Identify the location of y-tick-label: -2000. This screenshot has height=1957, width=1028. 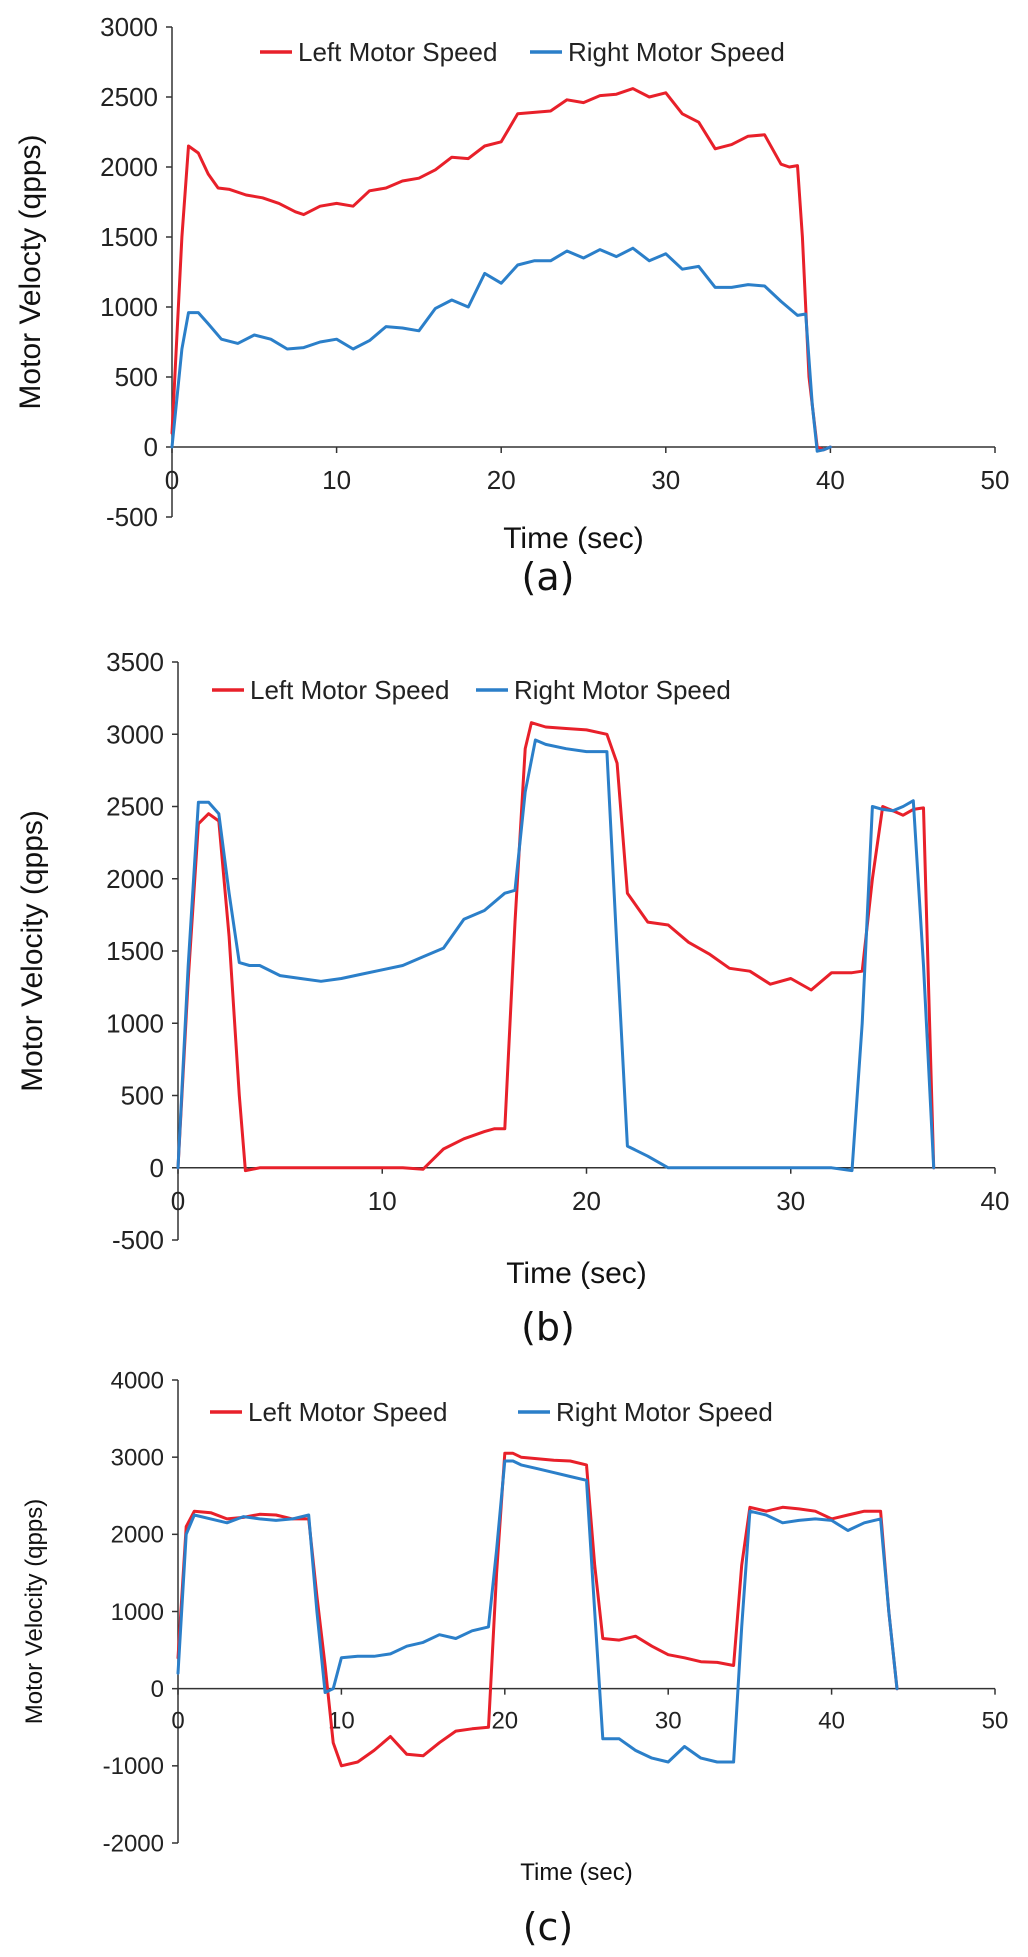
(133, 1843).